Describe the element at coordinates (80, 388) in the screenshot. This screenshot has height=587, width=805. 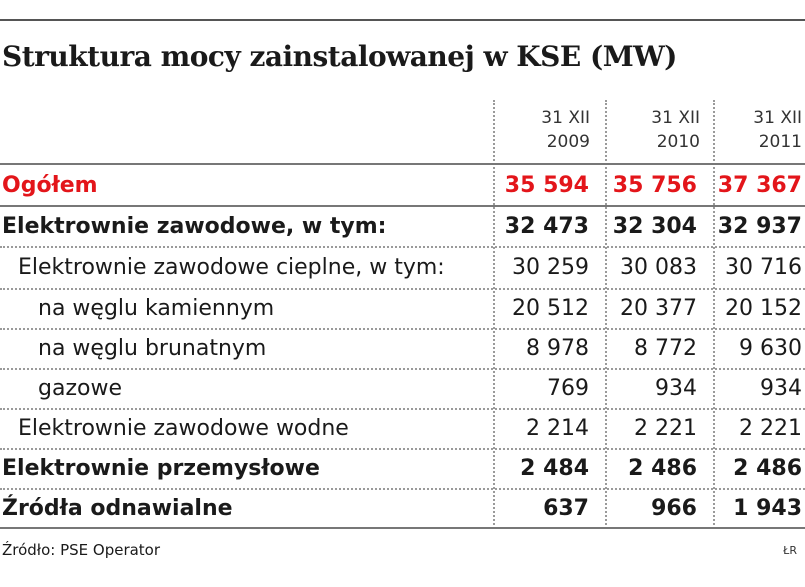
I see `row-label: gazowe` at that location.